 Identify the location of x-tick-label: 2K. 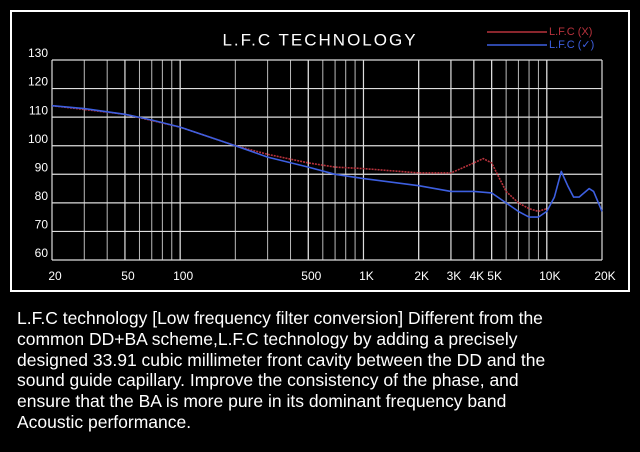
(421, 276).